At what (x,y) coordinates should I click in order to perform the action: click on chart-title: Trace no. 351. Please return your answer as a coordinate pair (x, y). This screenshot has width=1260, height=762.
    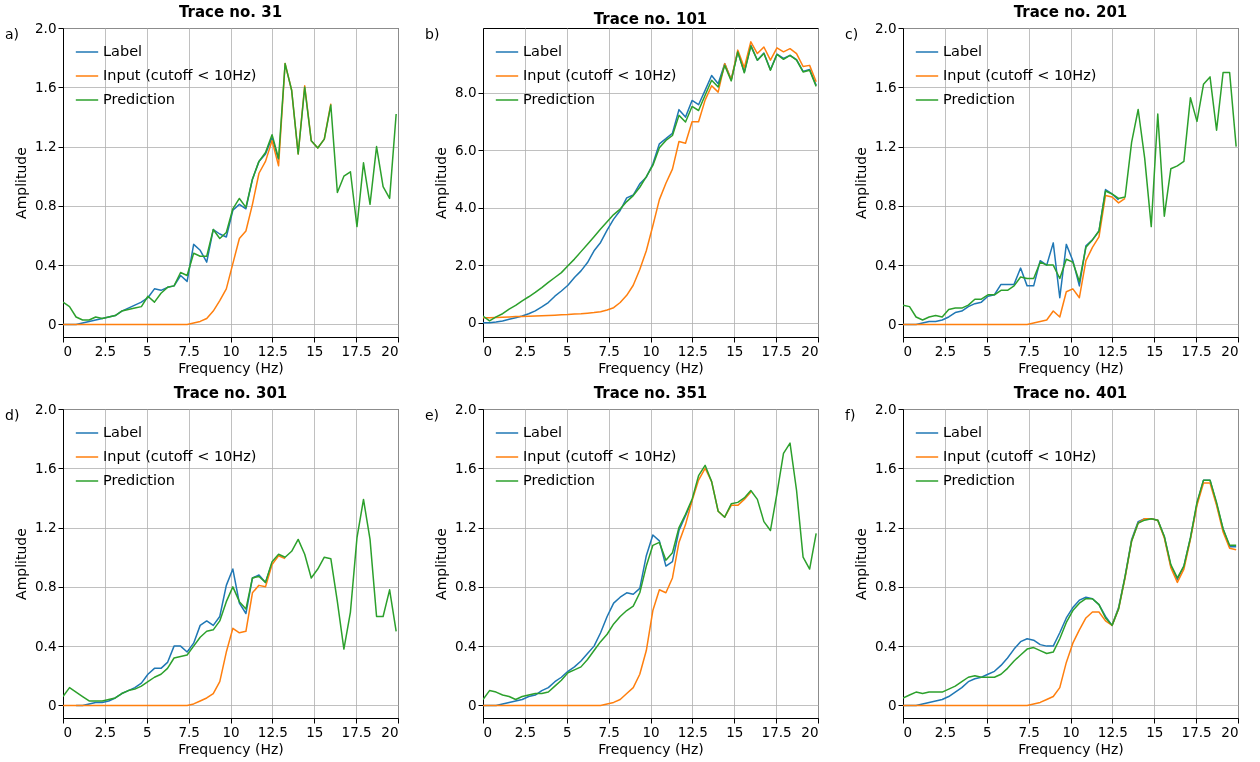
    Looking at the image, I should click on (650, 393).